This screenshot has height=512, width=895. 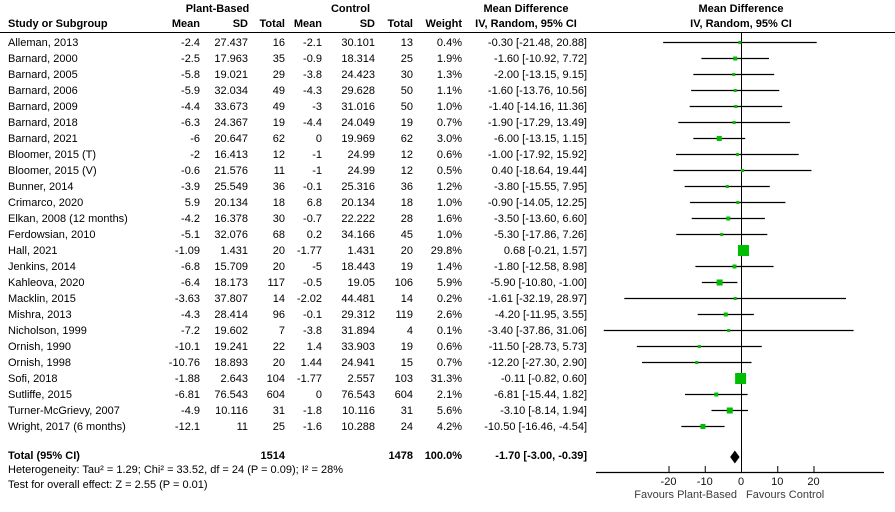 I want to click on weight: 1.1%, so click(x=449, y=91).